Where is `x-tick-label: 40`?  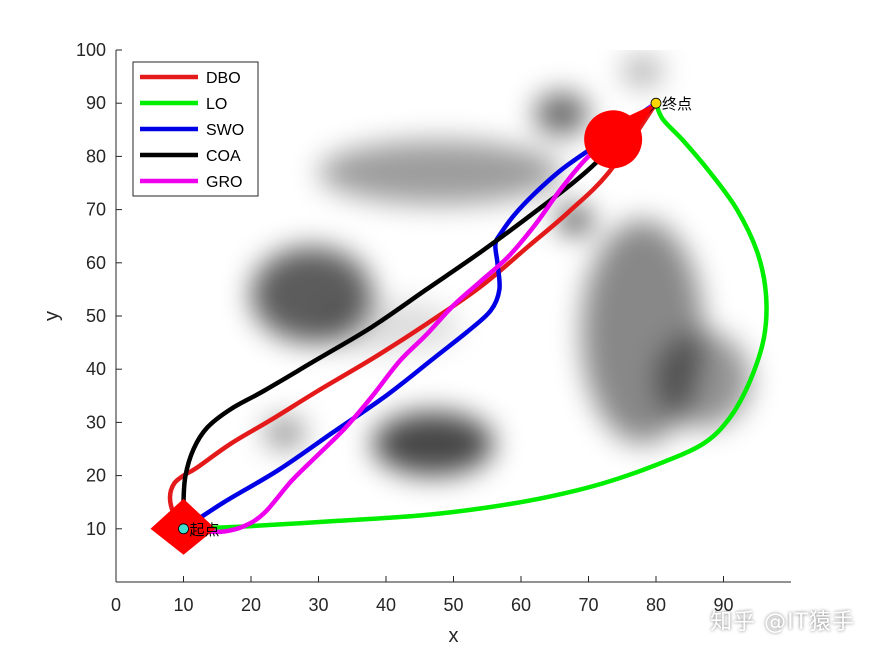
x-tick-label: 40 is located at coordinates (386, 605).